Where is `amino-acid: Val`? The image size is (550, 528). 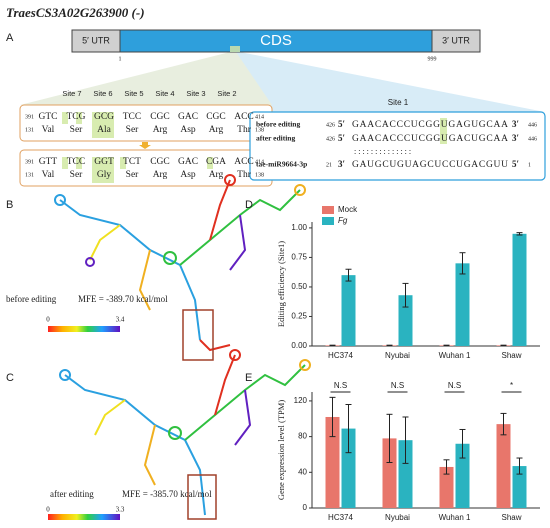 amino-acid: Val is located at coordinates (48, 130).